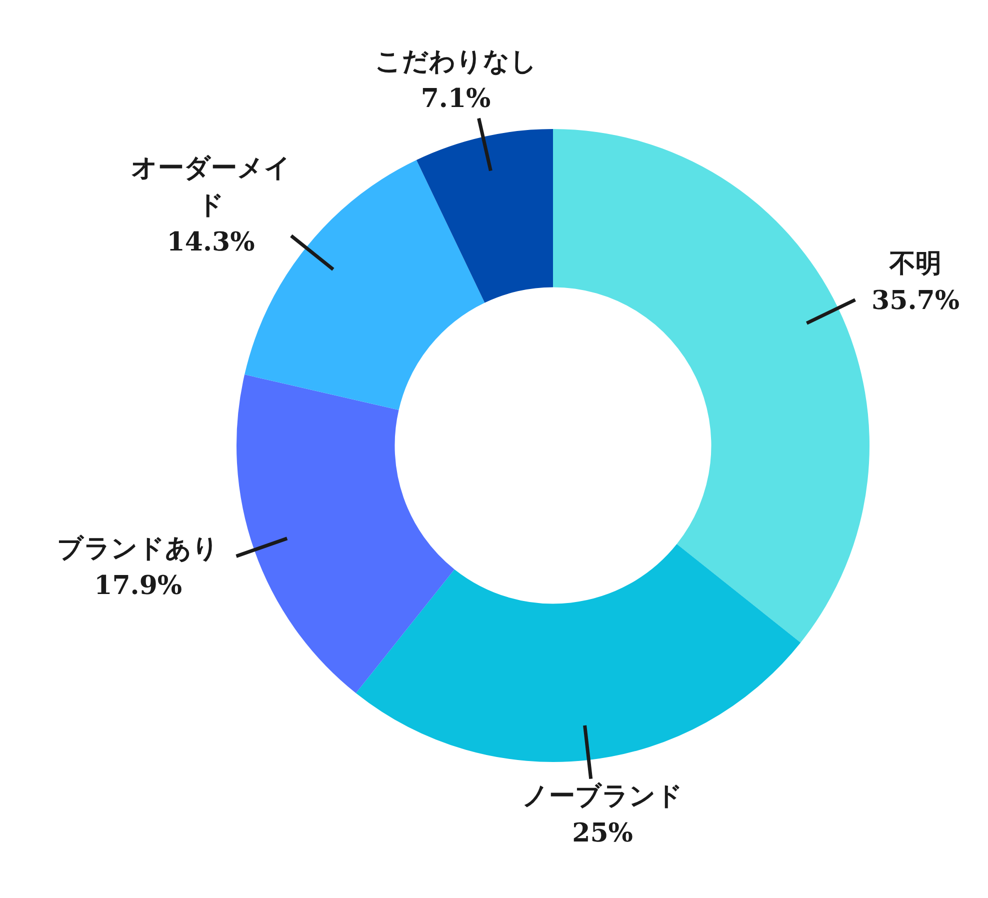 The width and height of the screenshot is (988, 898). I want to click on slice-label: ノーブランド, so click(603, 796).